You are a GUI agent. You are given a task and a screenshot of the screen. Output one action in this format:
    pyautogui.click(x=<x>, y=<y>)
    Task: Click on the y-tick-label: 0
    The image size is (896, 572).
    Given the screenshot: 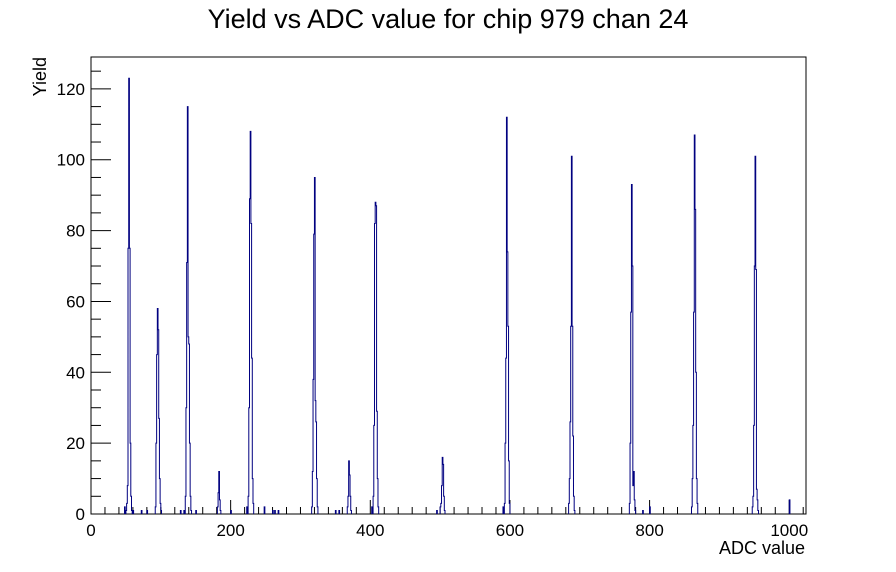 What is the action you would take?
    pyautogui.click(x=80, y=514)
    